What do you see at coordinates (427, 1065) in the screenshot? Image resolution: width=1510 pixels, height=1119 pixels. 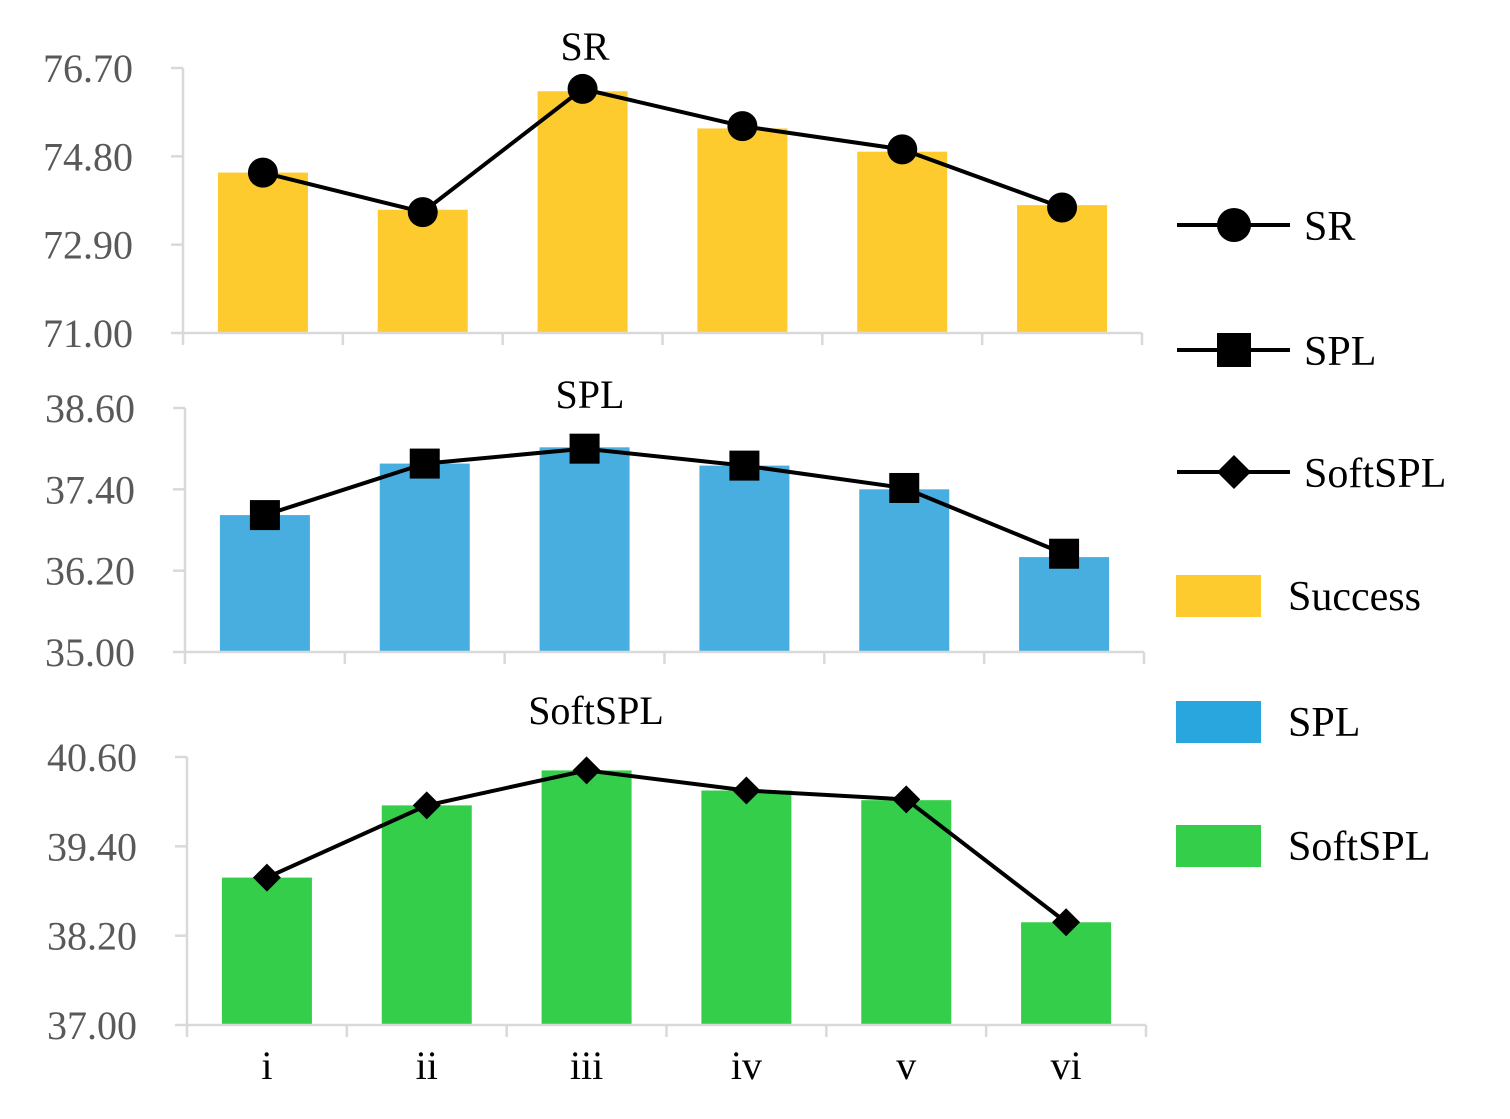 I see `x-tick-label: ii` at bounding box center [427, 1065].